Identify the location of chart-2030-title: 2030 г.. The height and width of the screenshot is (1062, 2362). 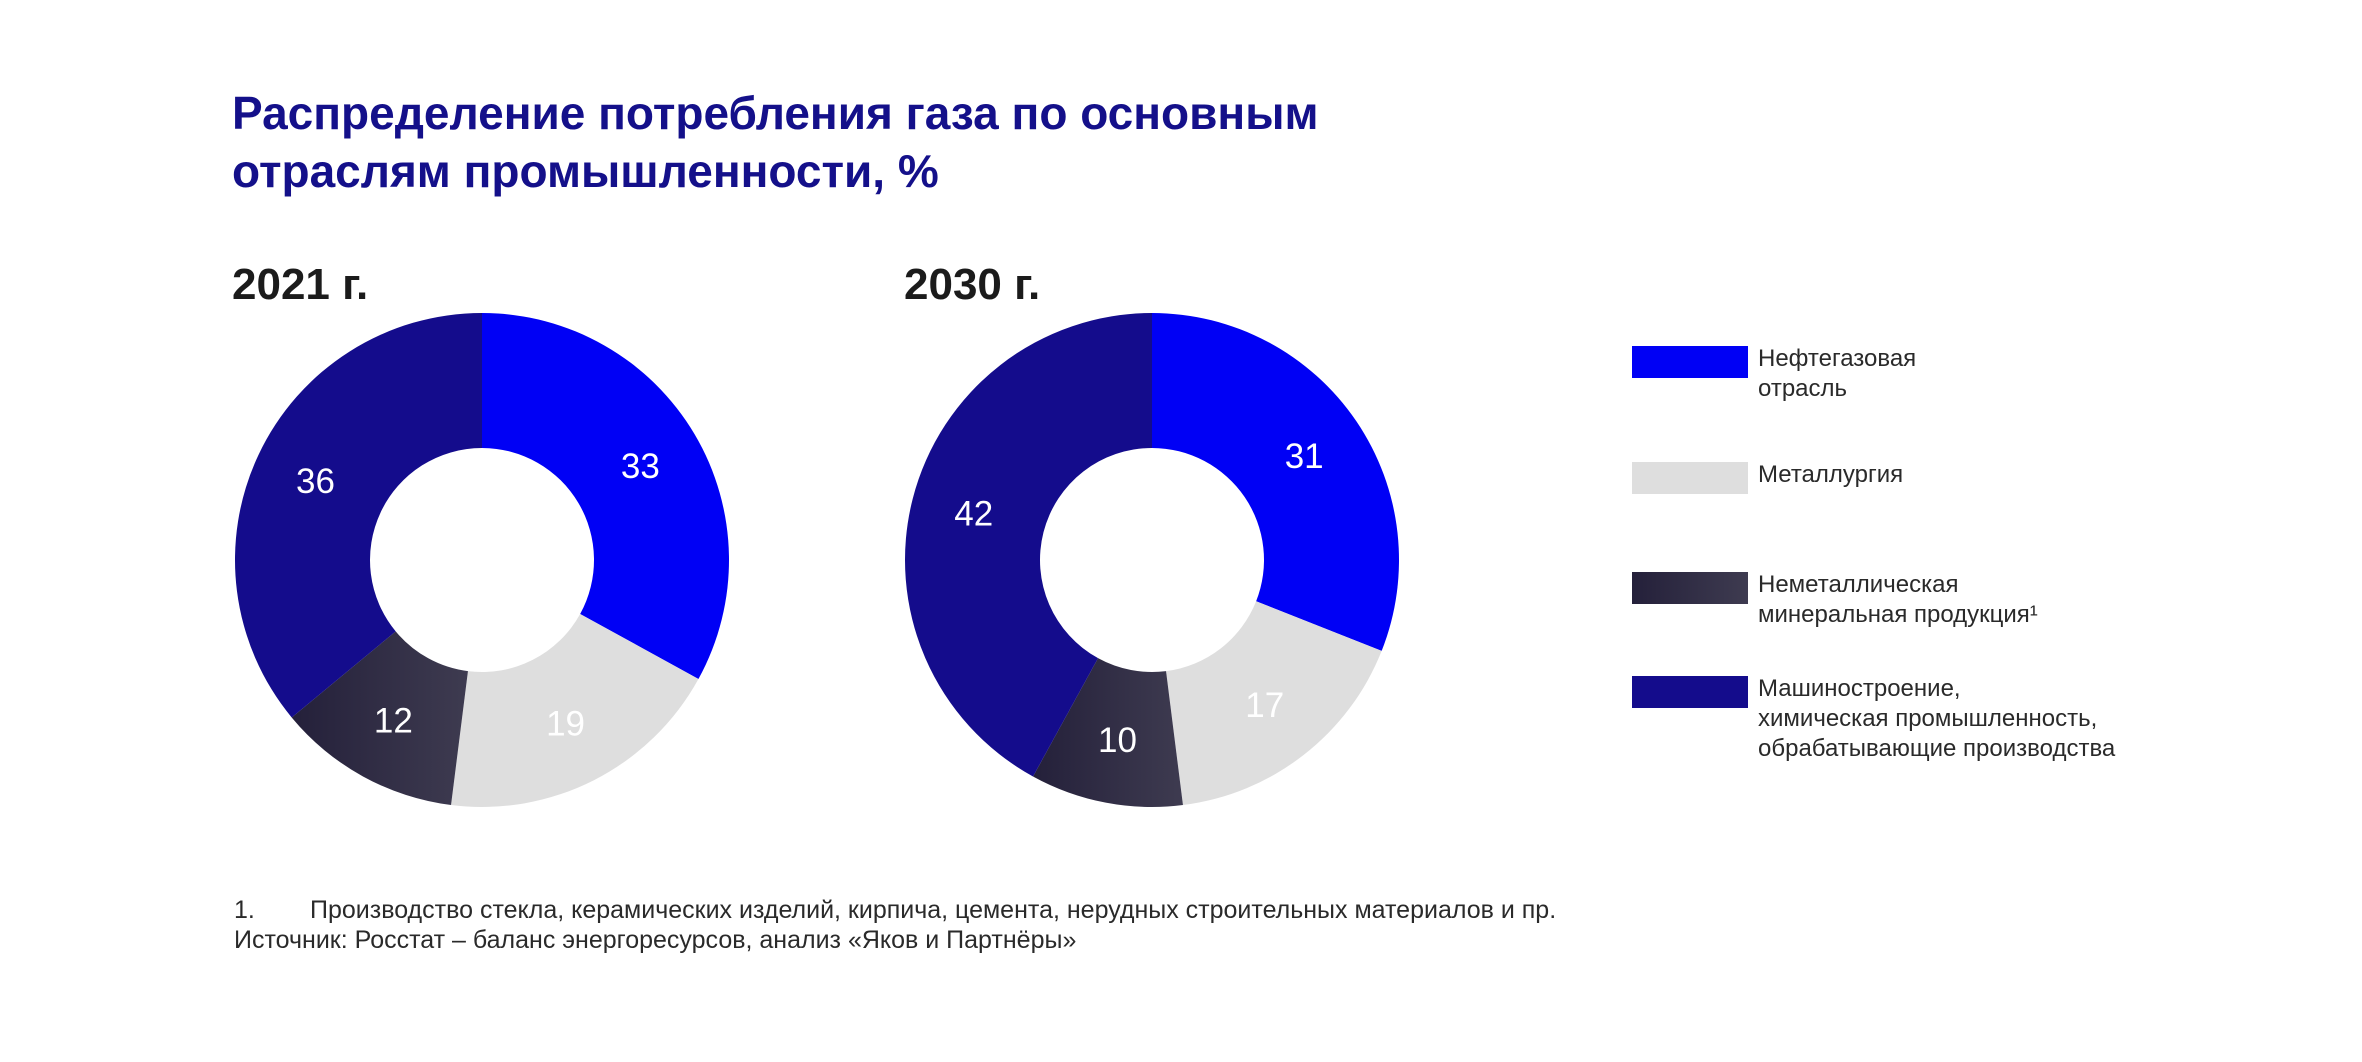
(972, 284).